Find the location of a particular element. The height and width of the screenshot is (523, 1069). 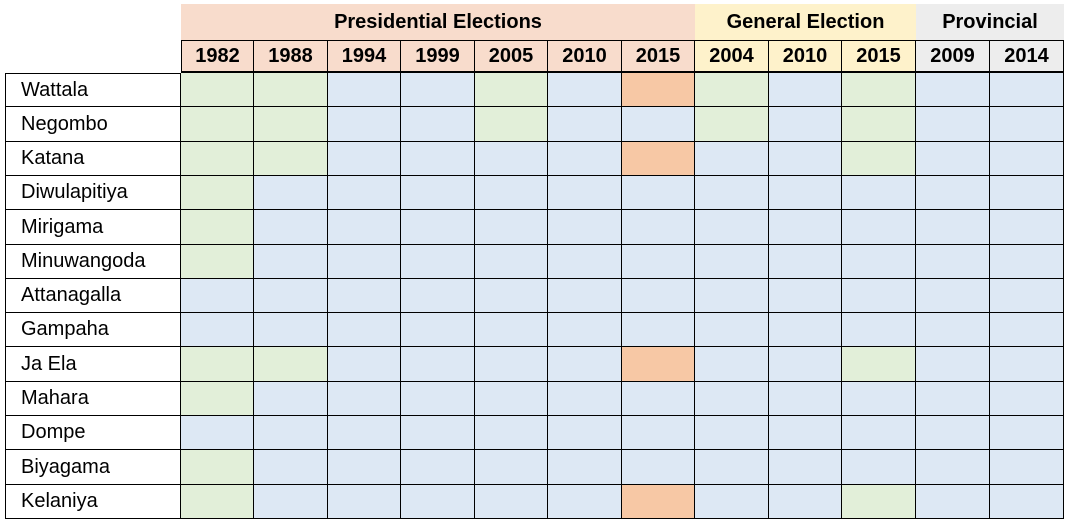

row-label: Minuwangoda is located at coordinates (93, 262).